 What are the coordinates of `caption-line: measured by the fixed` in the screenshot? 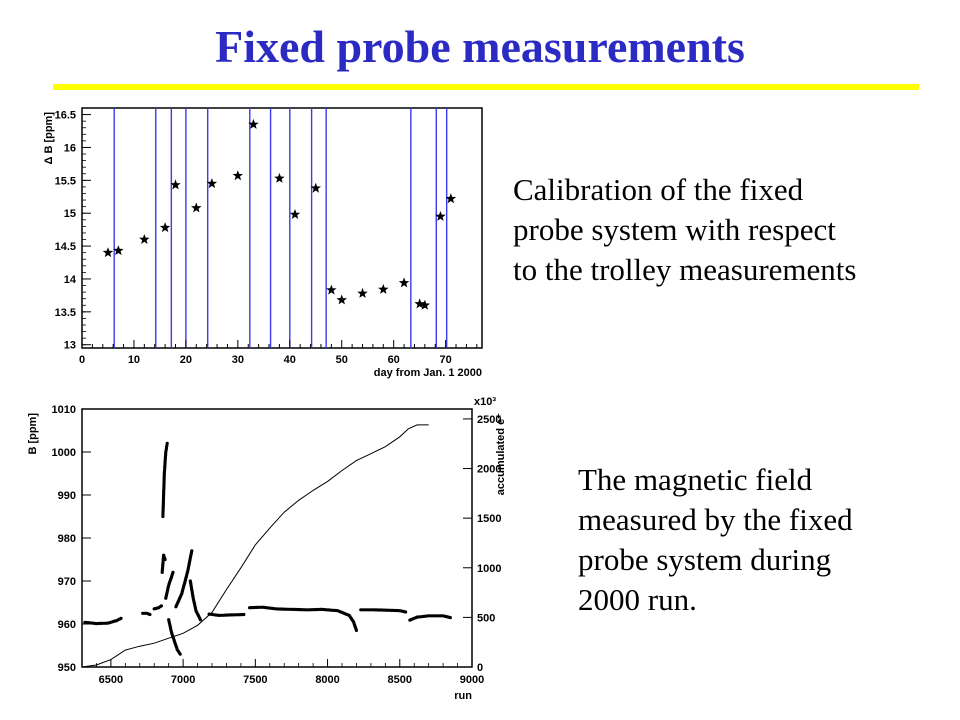 It's located at (715, 519).